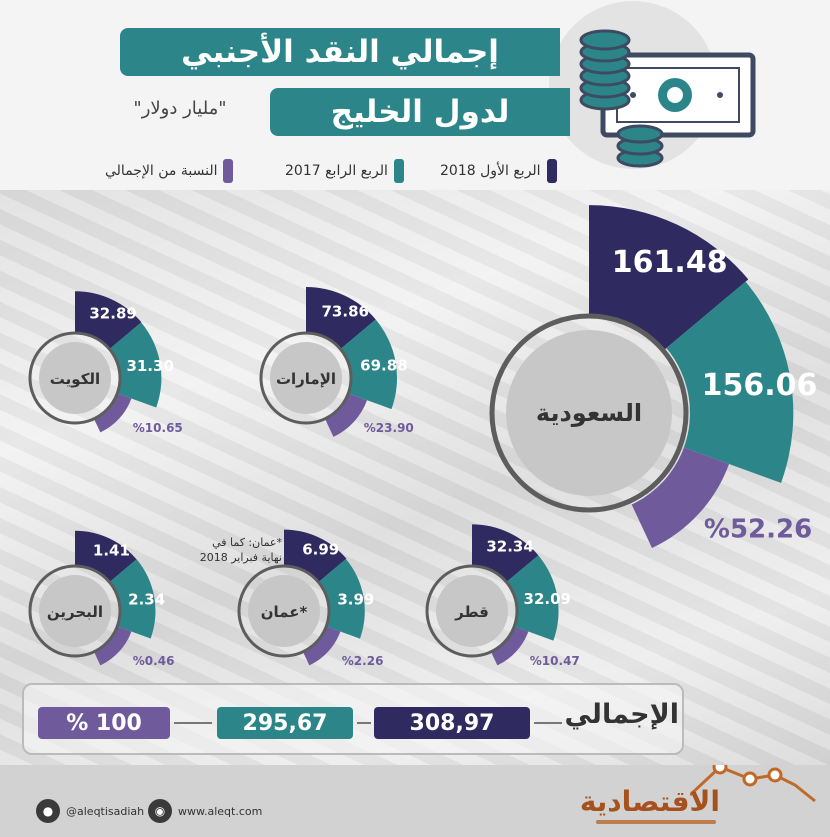 The image size is (830, 837). I want to click on title-line-2: لدول الخليج, so click(420, 112).